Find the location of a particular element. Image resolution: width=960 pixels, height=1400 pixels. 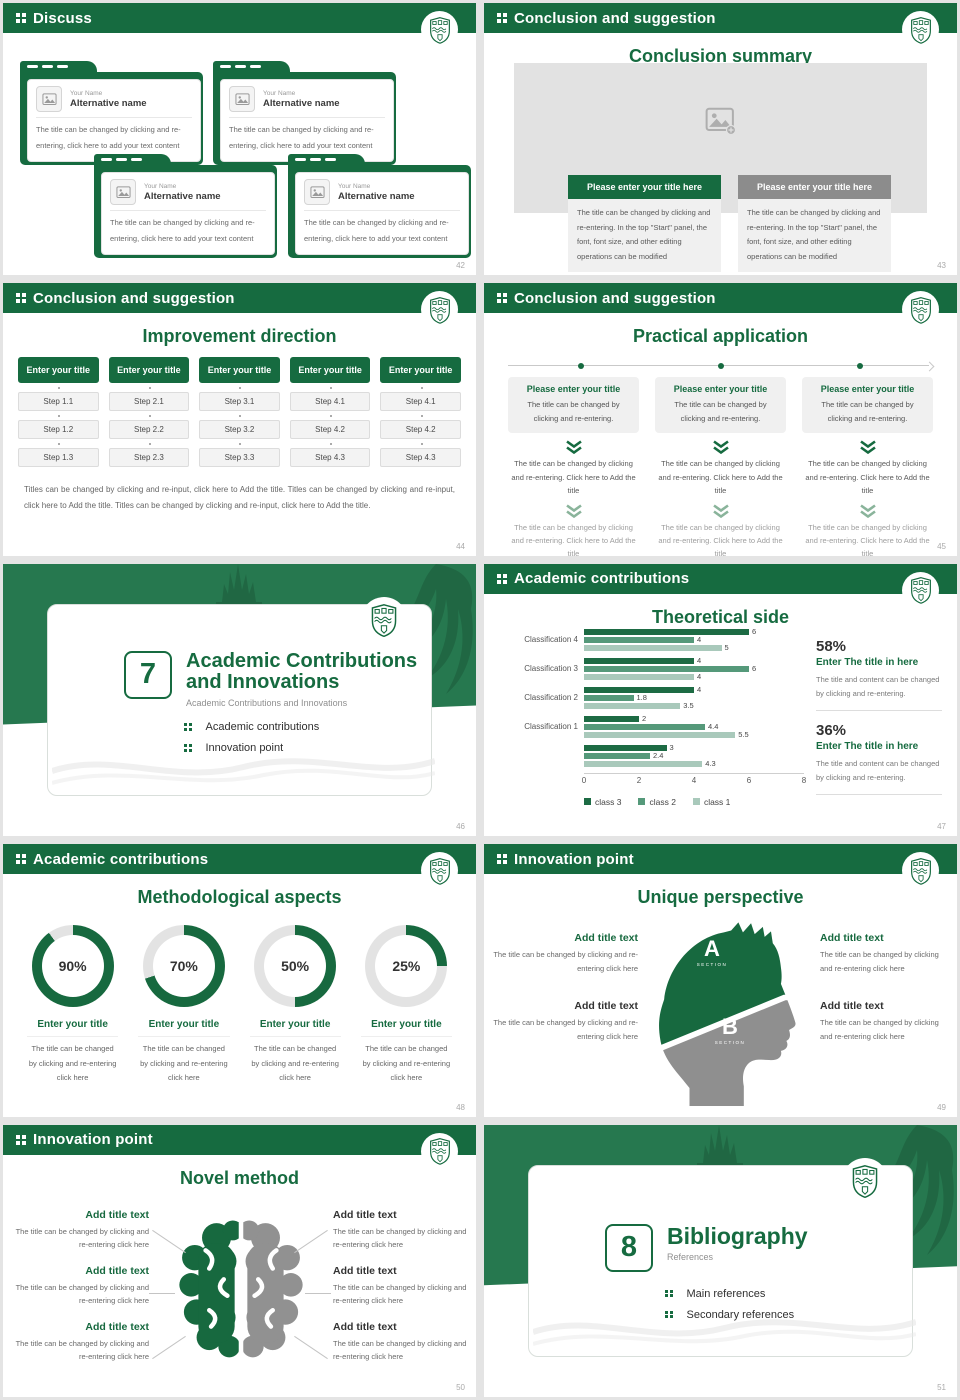

folder-tab is located at coordinates (326, 159).